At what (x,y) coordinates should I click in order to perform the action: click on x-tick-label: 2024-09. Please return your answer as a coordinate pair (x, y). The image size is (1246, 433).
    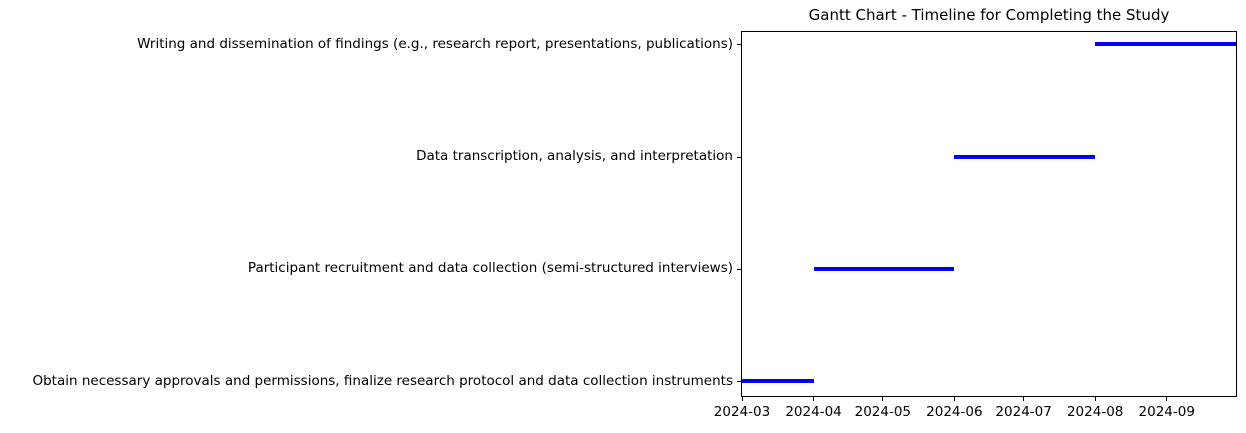
    Looking at the image, I should click on (1166, 412).